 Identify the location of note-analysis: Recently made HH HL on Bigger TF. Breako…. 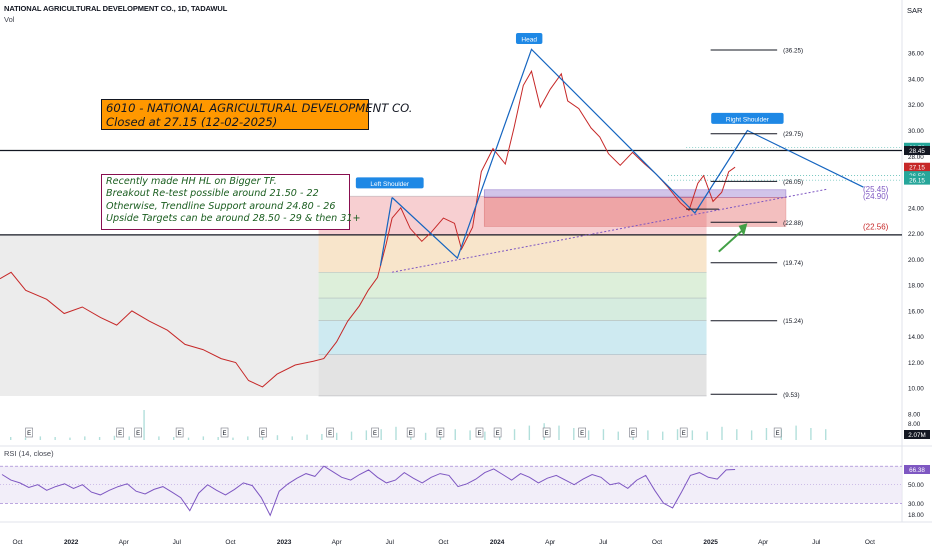
(231, 202).